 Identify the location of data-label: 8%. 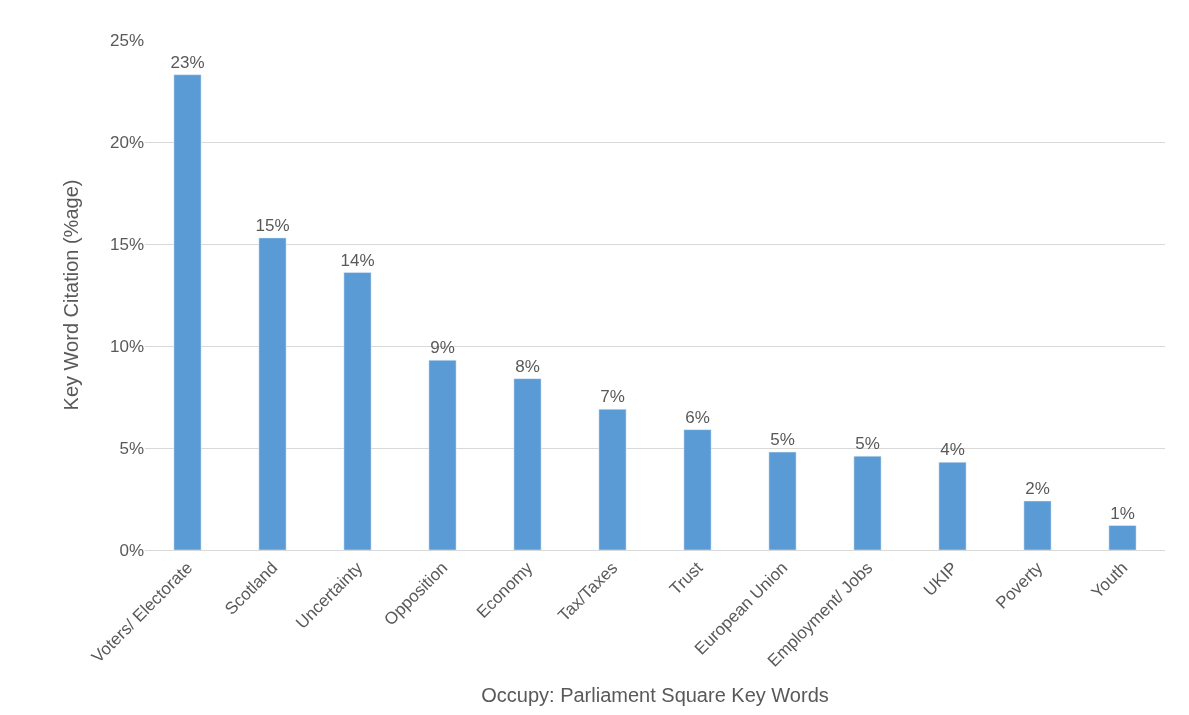
(527, 366).